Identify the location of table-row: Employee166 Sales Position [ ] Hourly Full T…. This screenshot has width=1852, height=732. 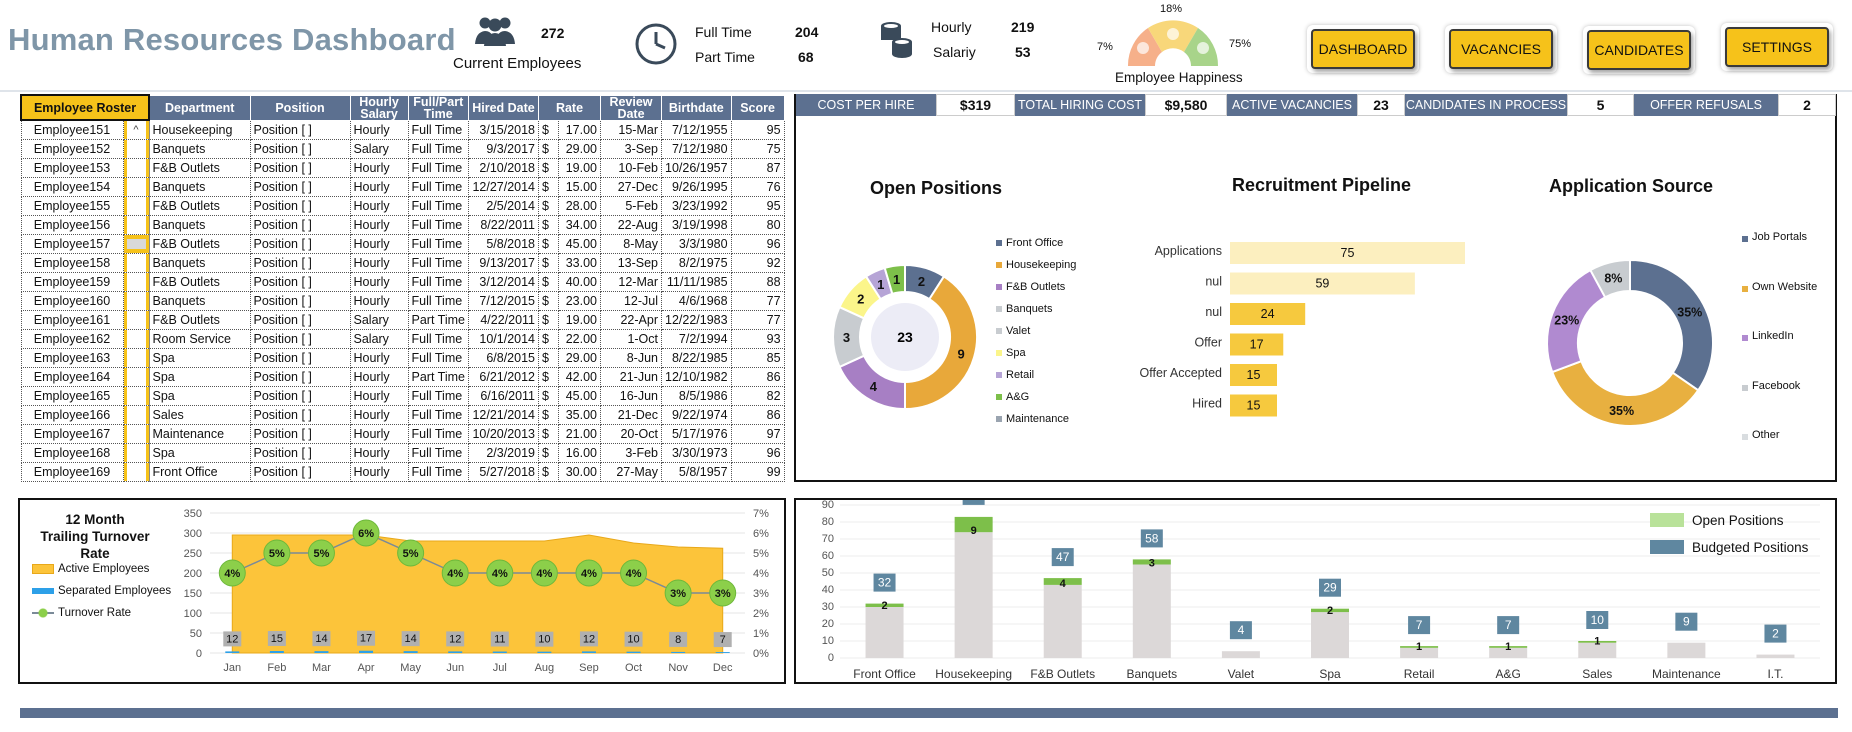
(402, 415).